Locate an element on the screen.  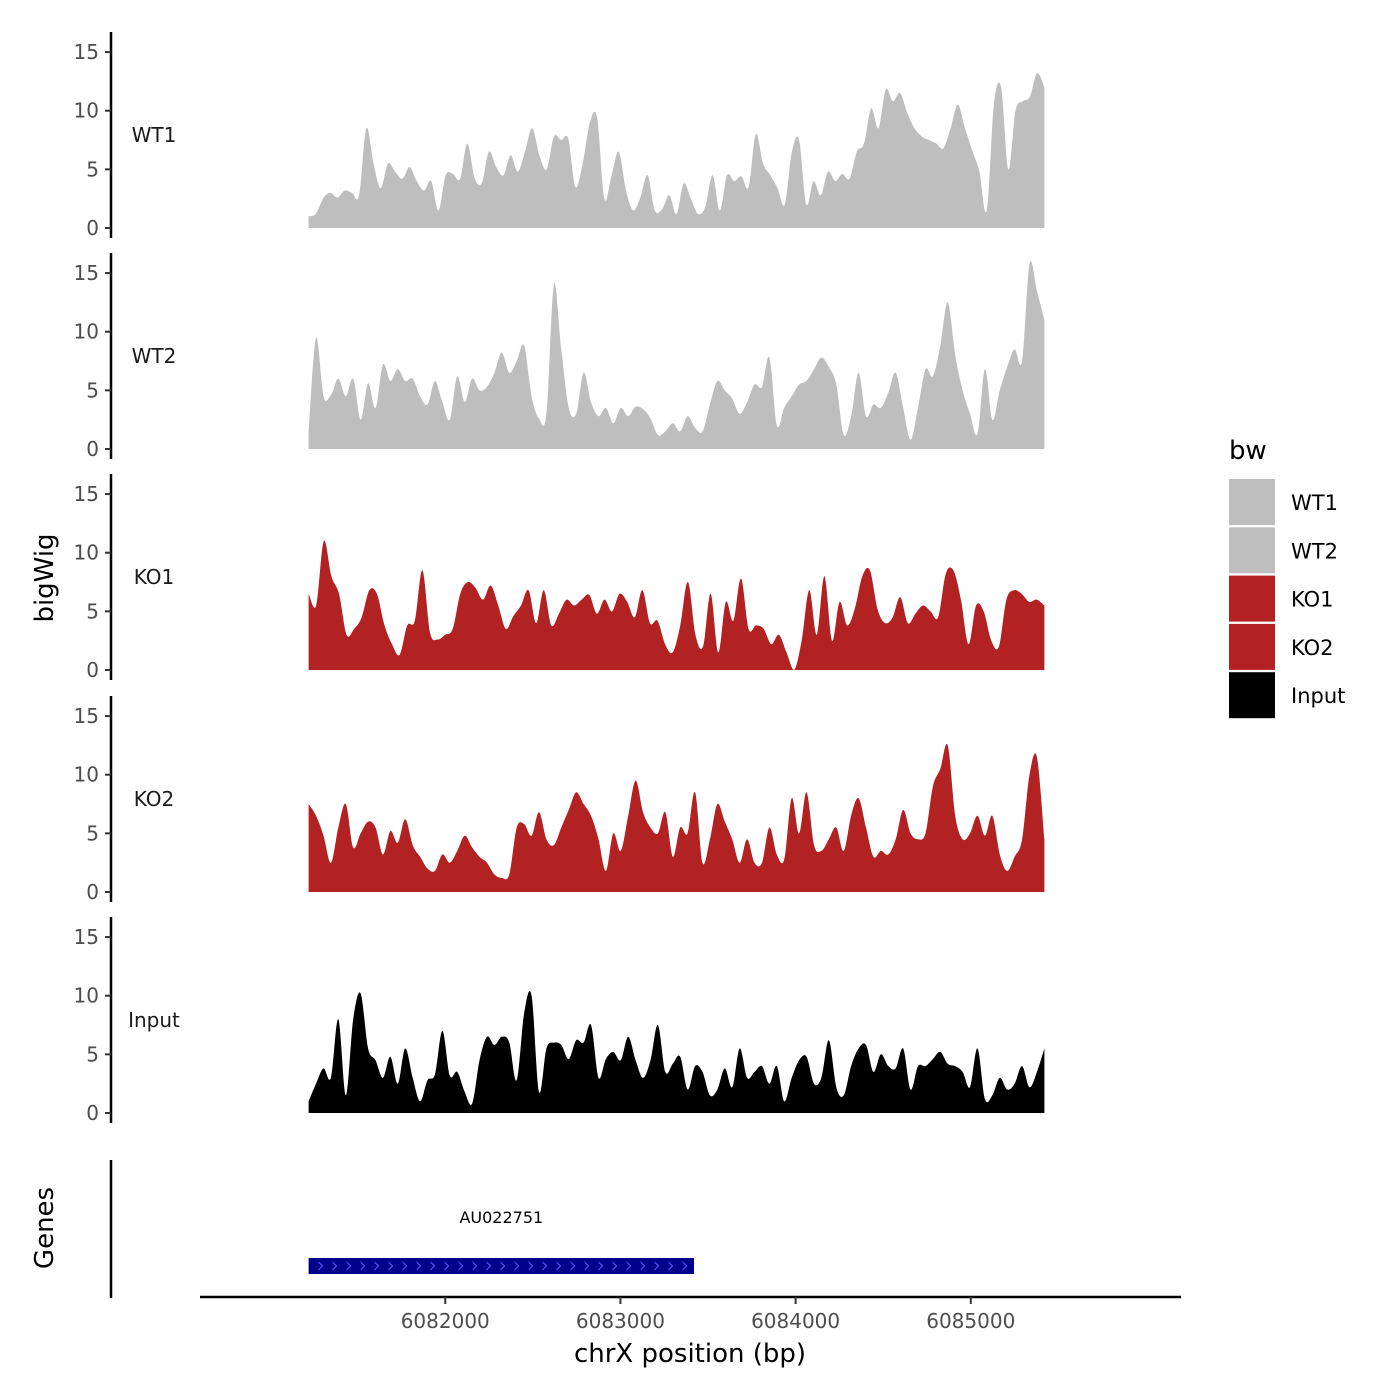
track-wt2: 0 5 10 15 WT2 is located at coordinates (559, 357).